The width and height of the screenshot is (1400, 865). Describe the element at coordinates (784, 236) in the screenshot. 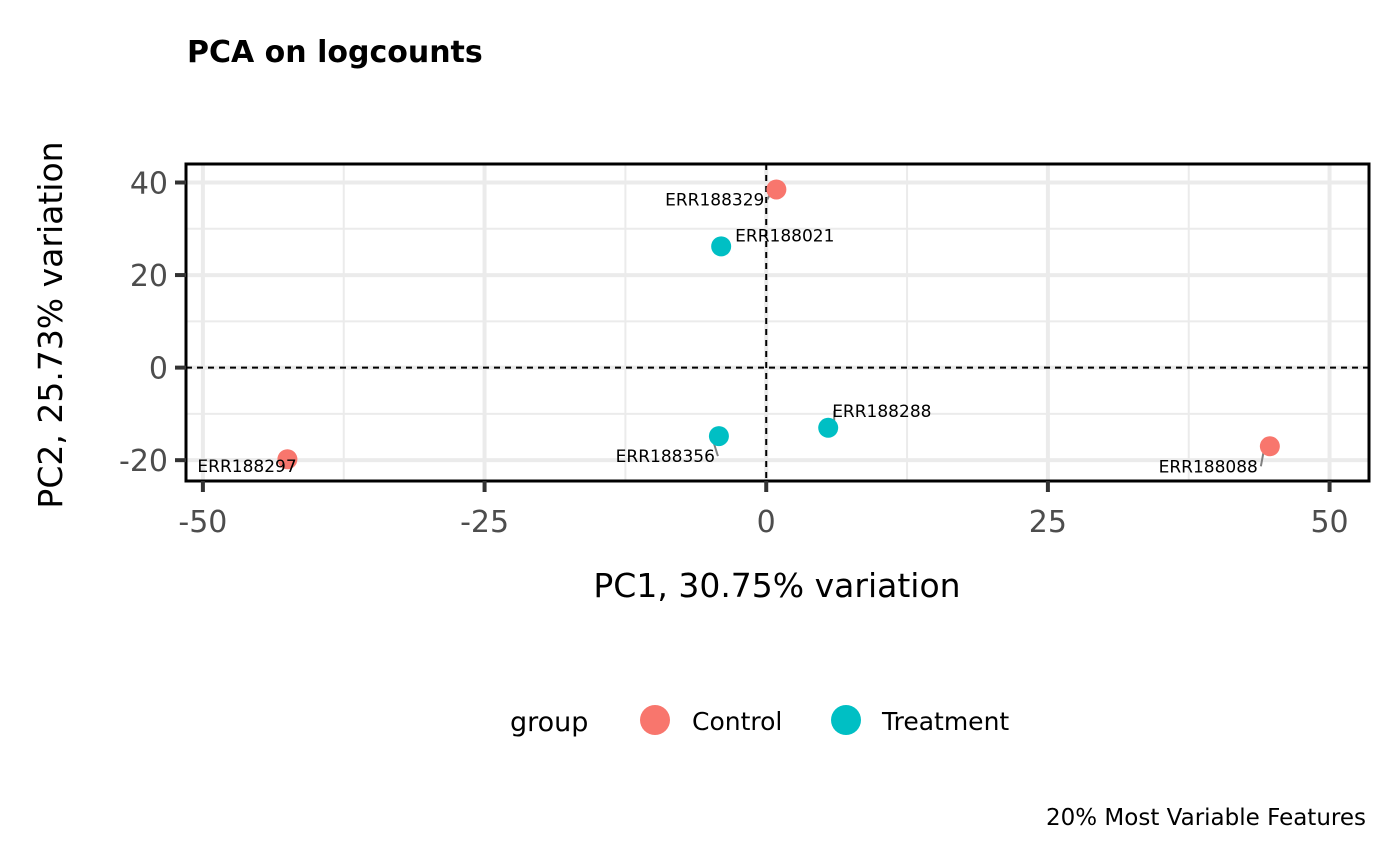

I see `point-label: ERR188021` at that location.